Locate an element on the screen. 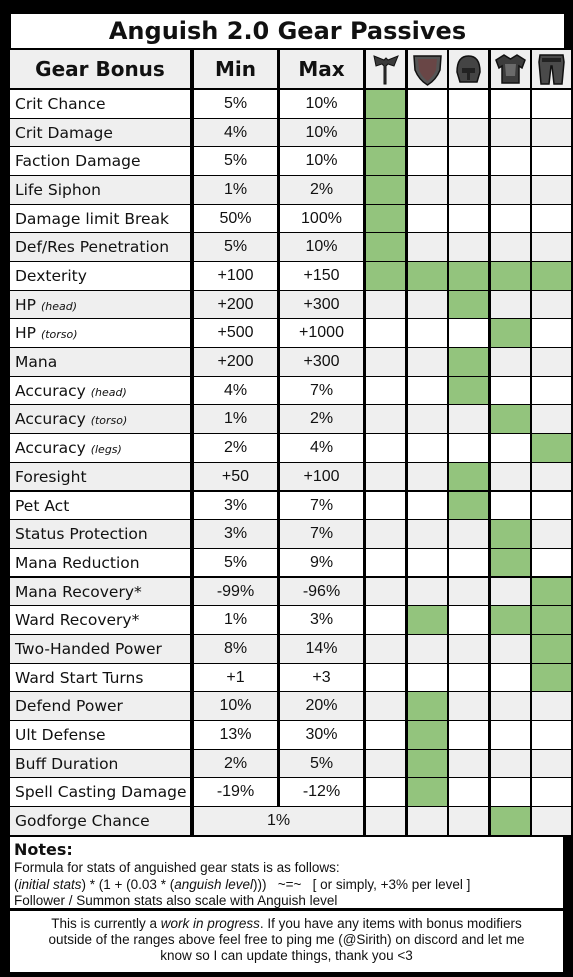 Image resolution: width=573 pixels, height=977 pixels. bonus-label: Mana Reduction is located at coordinates (77, 562).